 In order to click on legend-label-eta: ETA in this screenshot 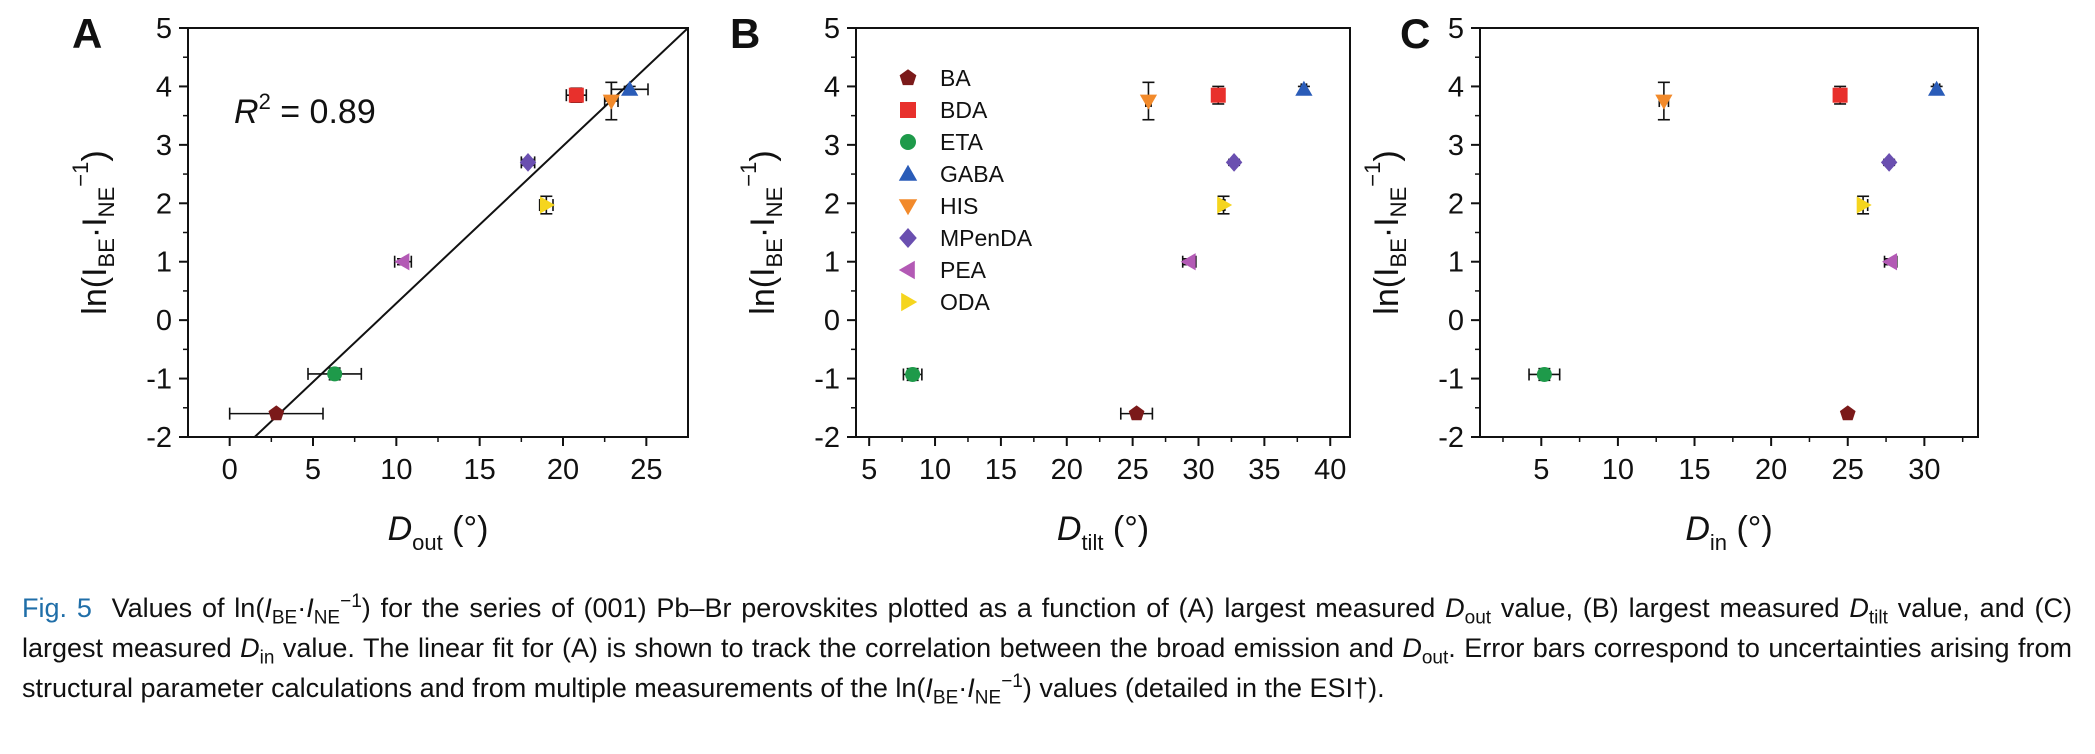, I will do `click(962, 142)`.